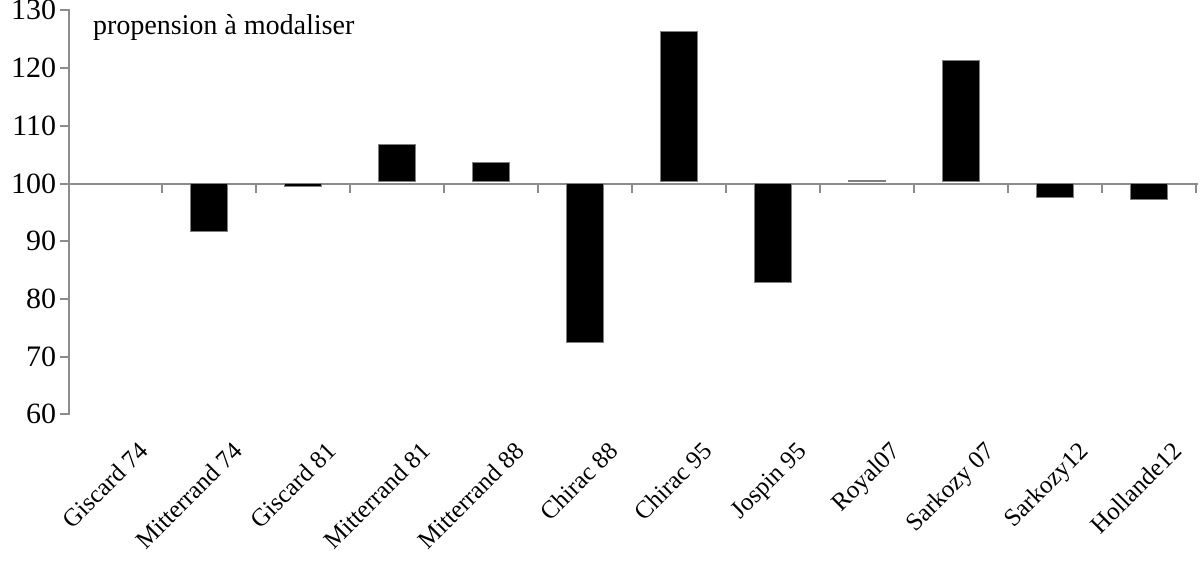  What do you see at coordinates (1149, 191) in the screenshot?
I see `bar-hollande12` at bounding box center [1149, 191].